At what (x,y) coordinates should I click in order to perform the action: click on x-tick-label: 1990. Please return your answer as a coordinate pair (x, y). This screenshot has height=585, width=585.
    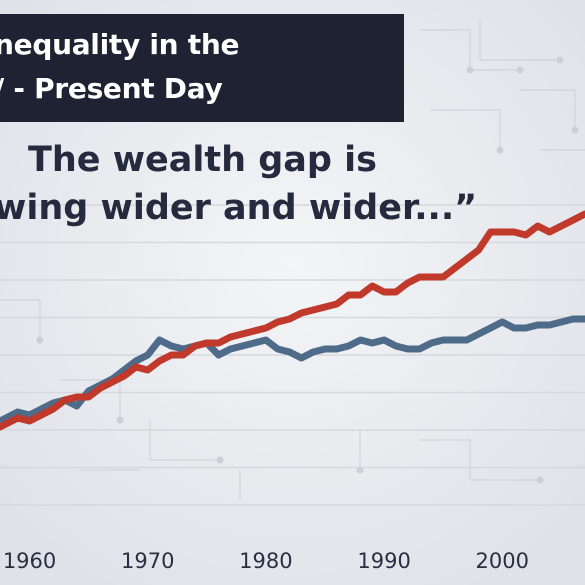
    Looking at the image, I should click on (383, 561).